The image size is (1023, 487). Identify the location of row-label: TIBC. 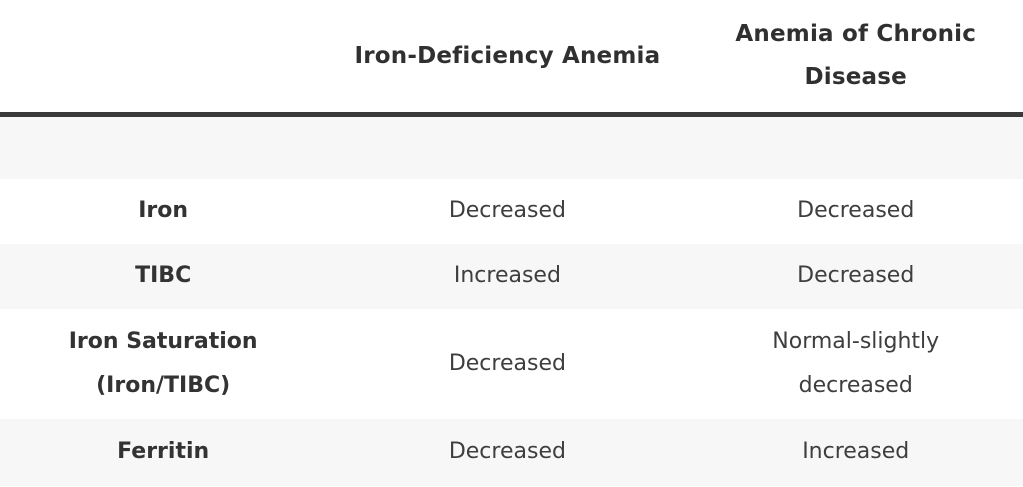
(163, 275).